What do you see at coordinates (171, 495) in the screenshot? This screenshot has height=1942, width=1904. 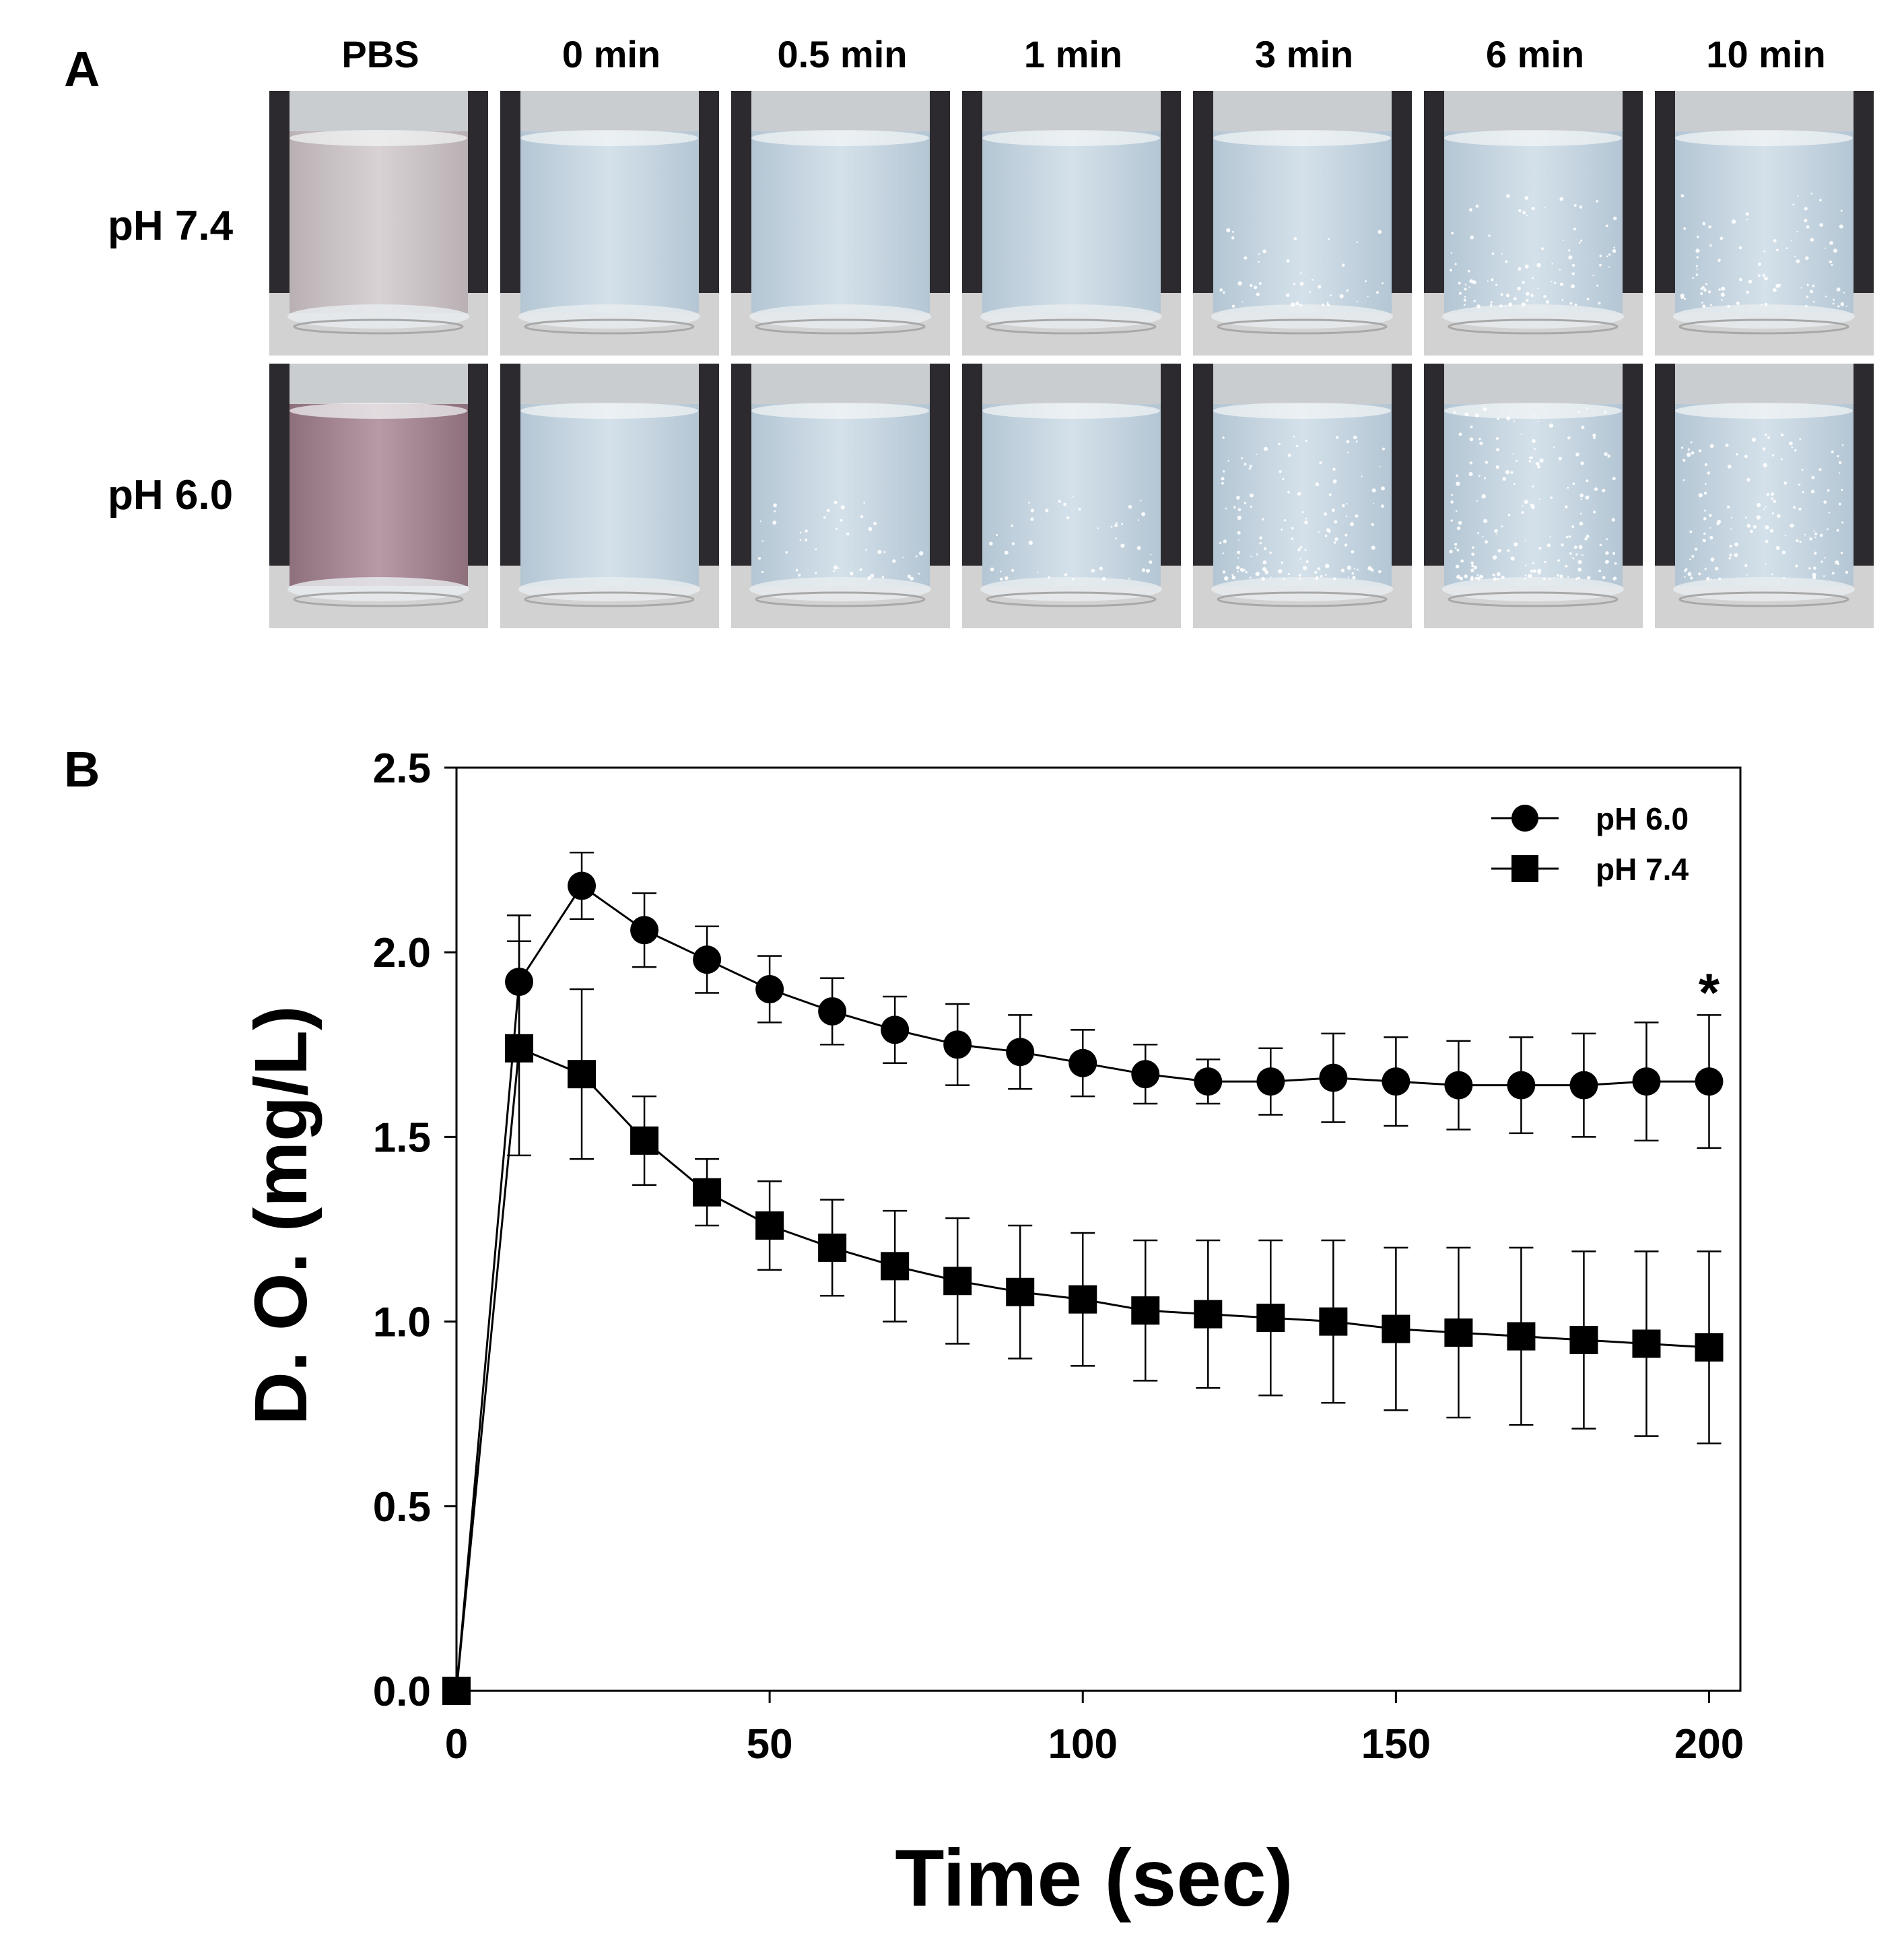 I see `row-label-ph-6-0: pH 6.0` at bounding box center [171, 495].